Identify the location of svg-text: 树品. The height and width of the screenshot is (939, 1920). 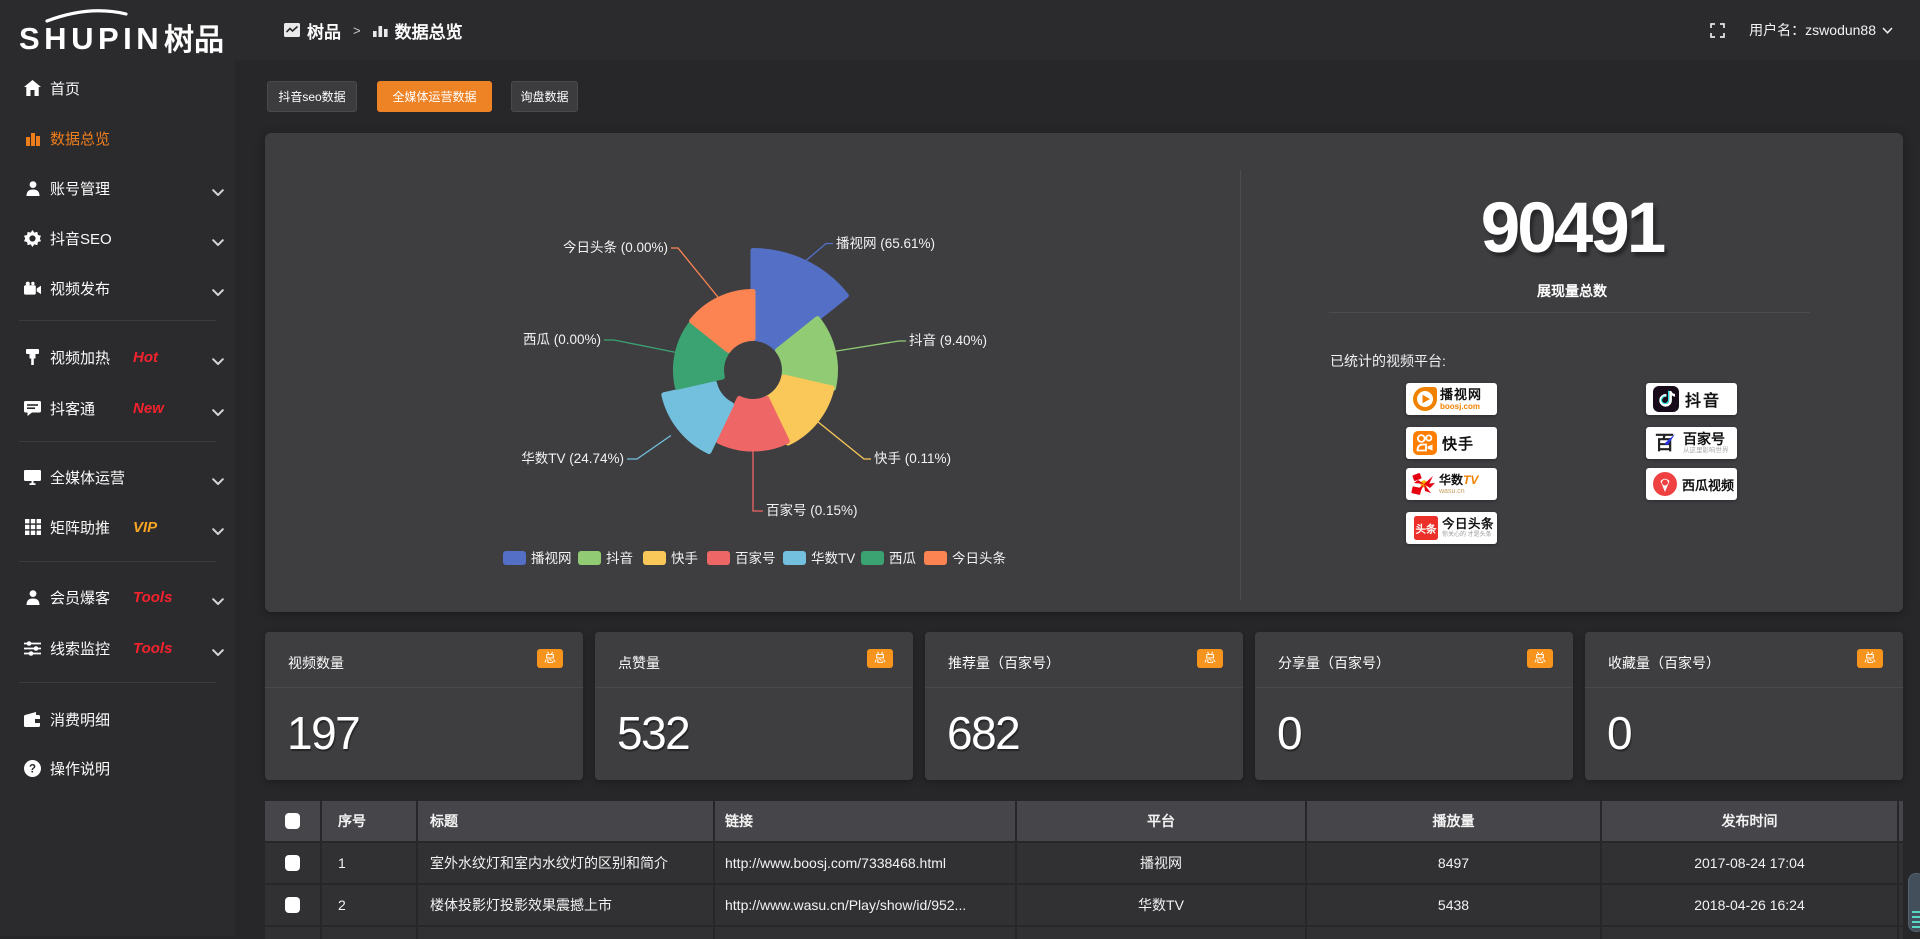
(194, 40).